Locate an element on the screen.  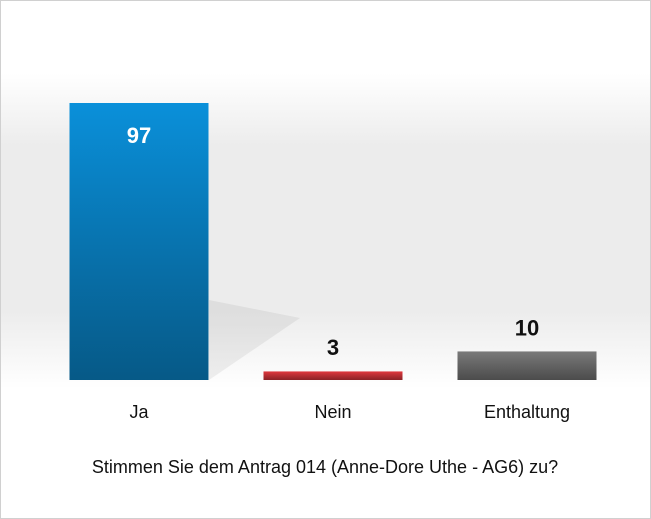
data-label: 97 is located at coordinates (139, 135).